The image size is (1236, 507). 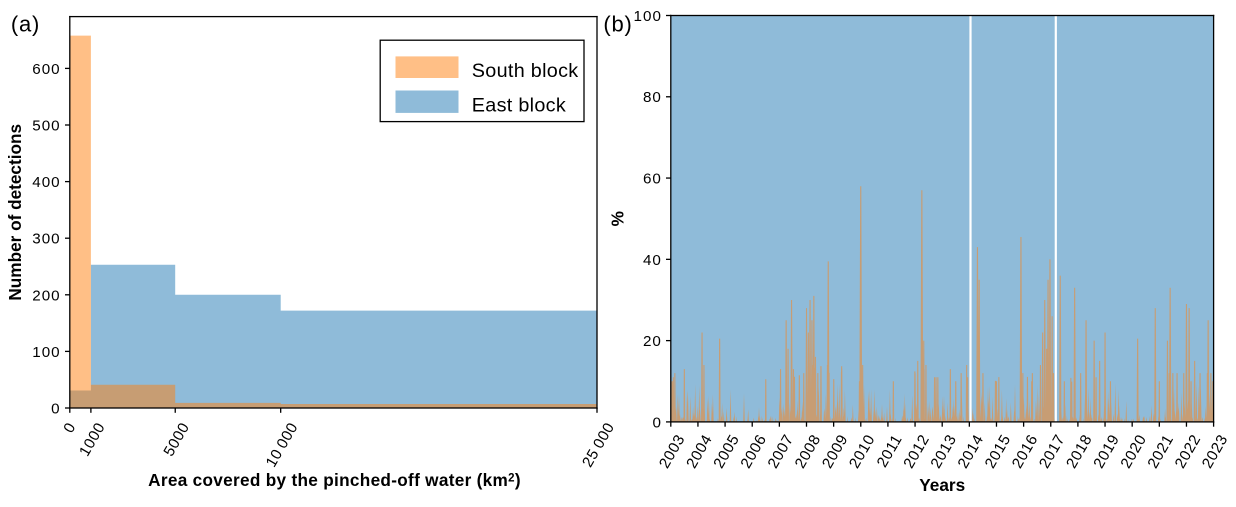 I want to click on svg-text: 40, so click(x=652, y=260).